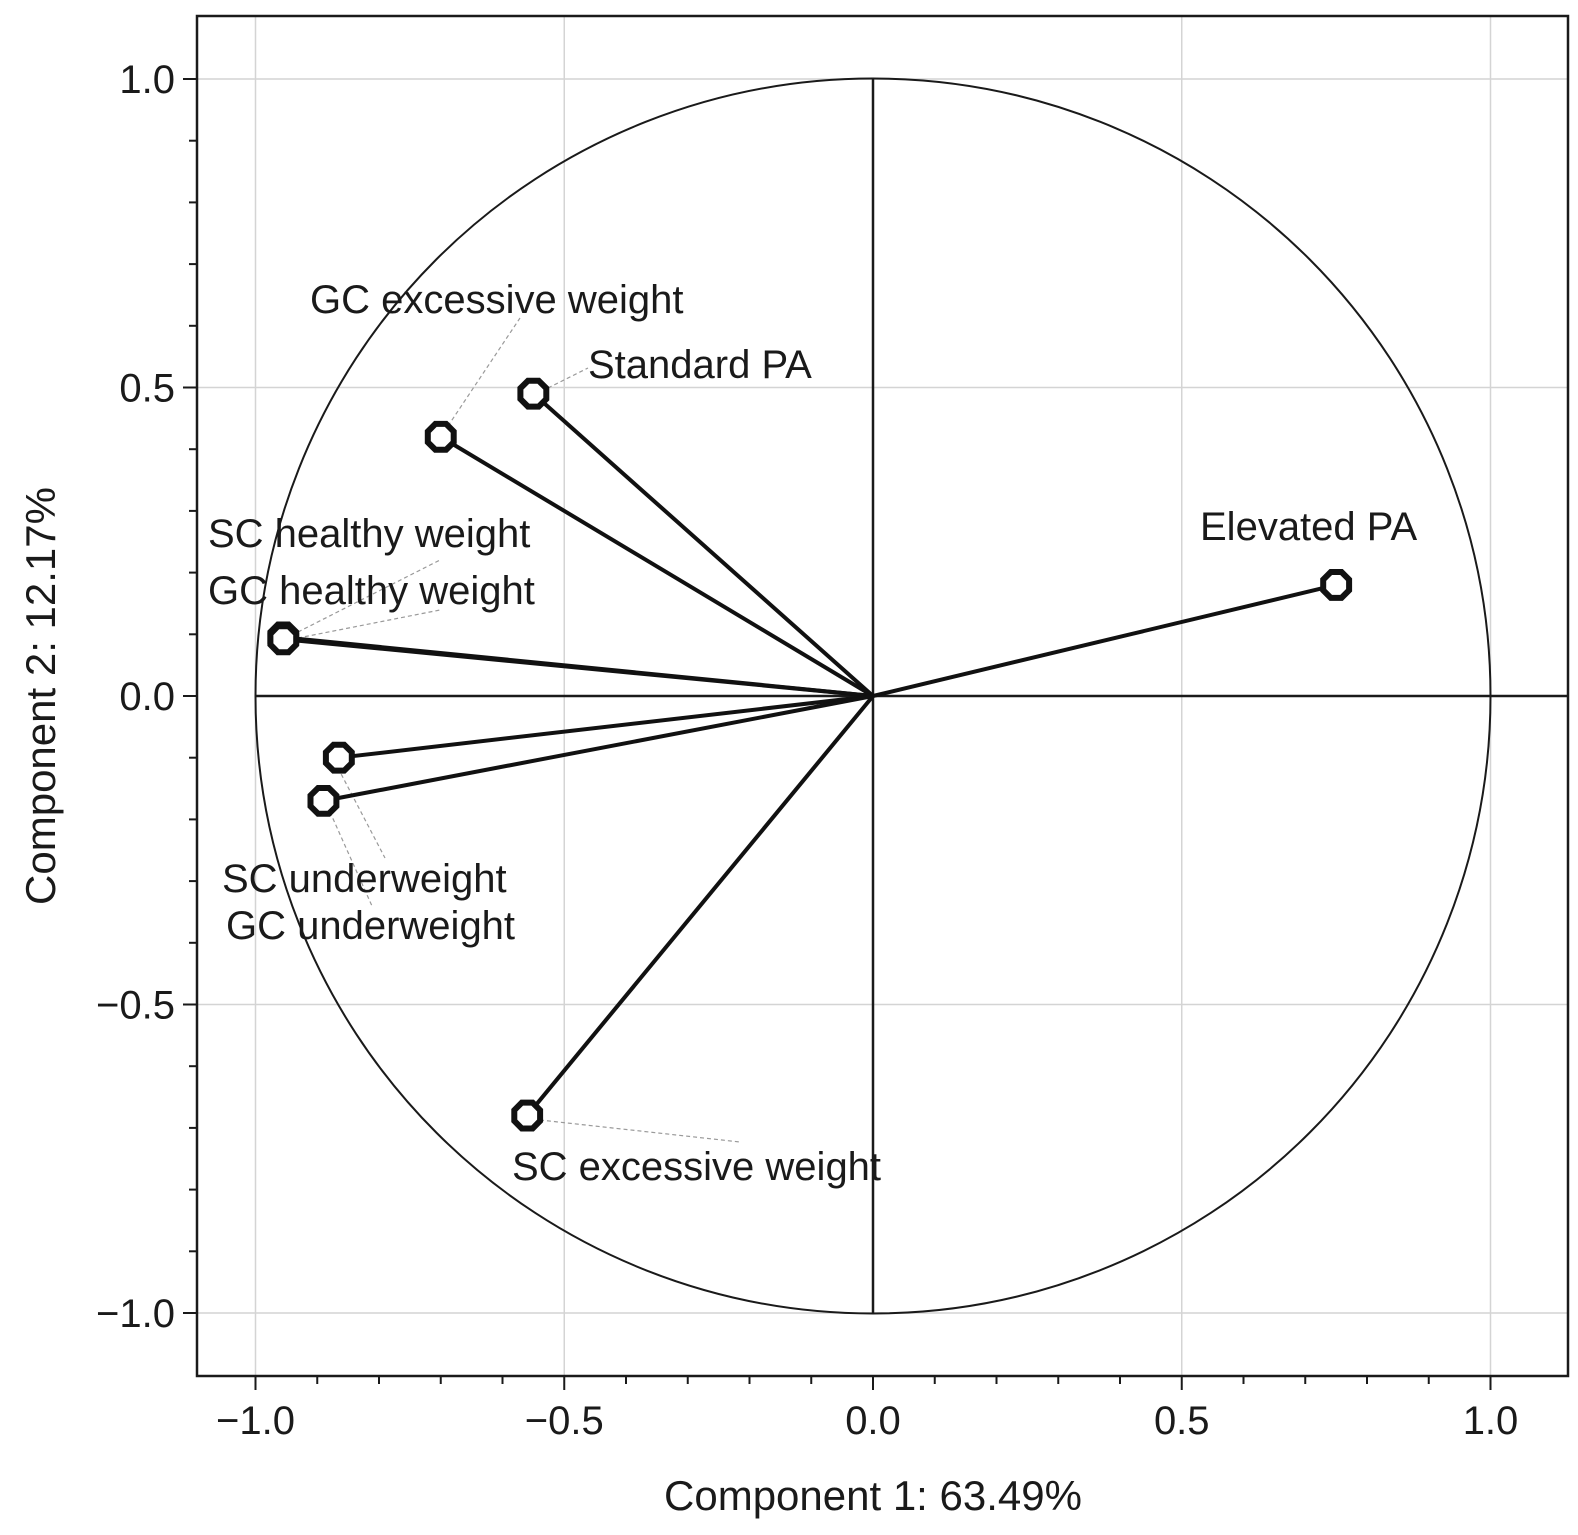 This screenshot has height=1535, width=1578. Describe the element at coordinates (606, 727) in the screenshot. I see `vector-sc-underweight` at that location.